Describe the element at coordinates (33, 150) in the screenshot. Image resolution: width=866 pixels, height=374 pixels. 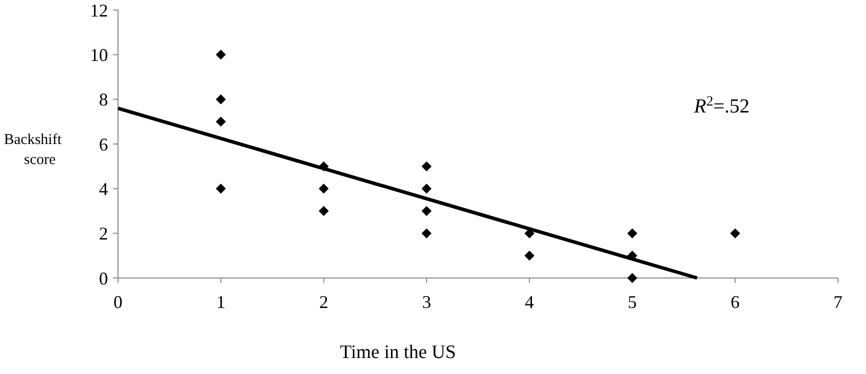
I see `y-axis-title: Backshift score` at that location.